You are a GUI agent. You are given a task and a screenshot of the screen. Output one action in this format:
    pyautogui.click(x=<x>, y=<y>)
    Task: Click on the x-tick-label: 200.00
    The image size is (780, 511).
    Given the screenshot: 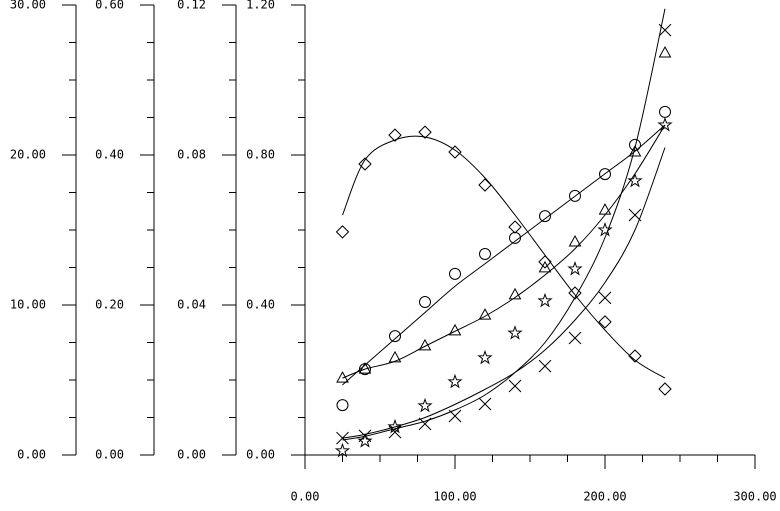 What is the action you would take?
    pyautogui.click(x=604, y=497)
    